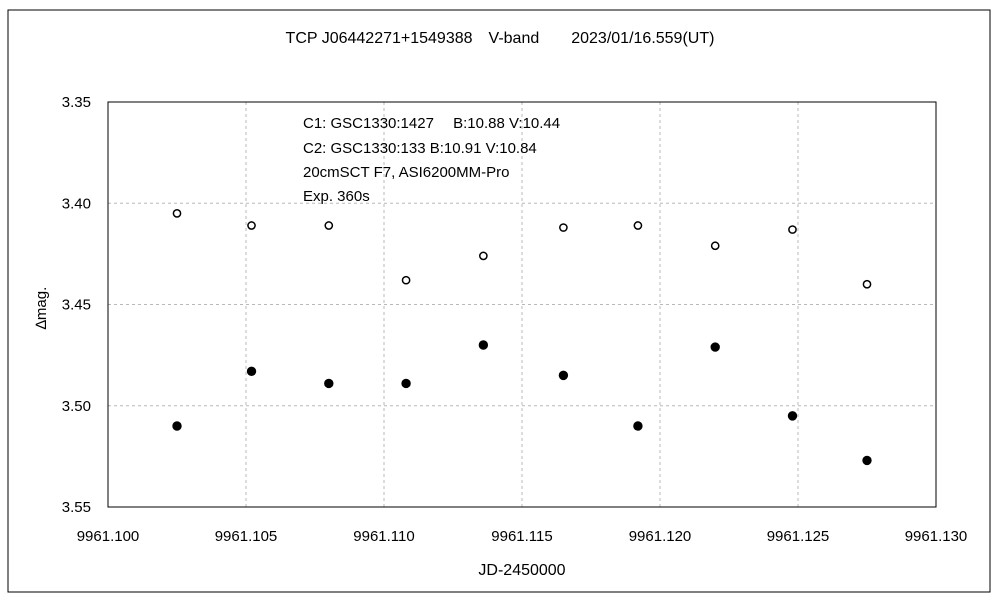  What do you see at coordinates (336, 196) in the screenshot?
I see `annotation-line-4: Exp. 360s` at bounding box center [336, 196].